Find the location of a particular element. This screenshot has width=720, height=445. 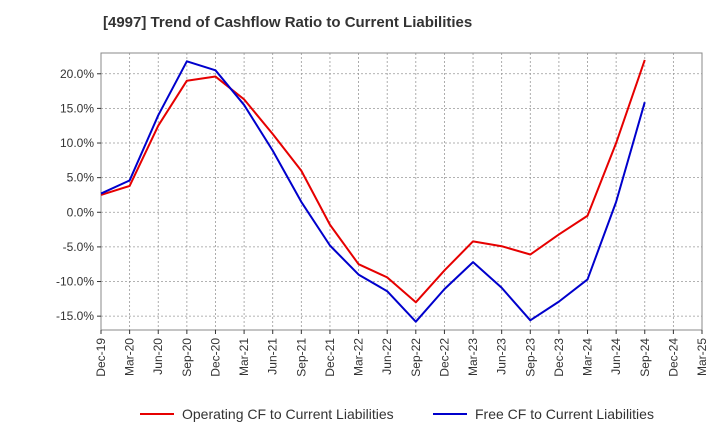

y-tick-label: -15.0% is located at coordinates (75, 316).